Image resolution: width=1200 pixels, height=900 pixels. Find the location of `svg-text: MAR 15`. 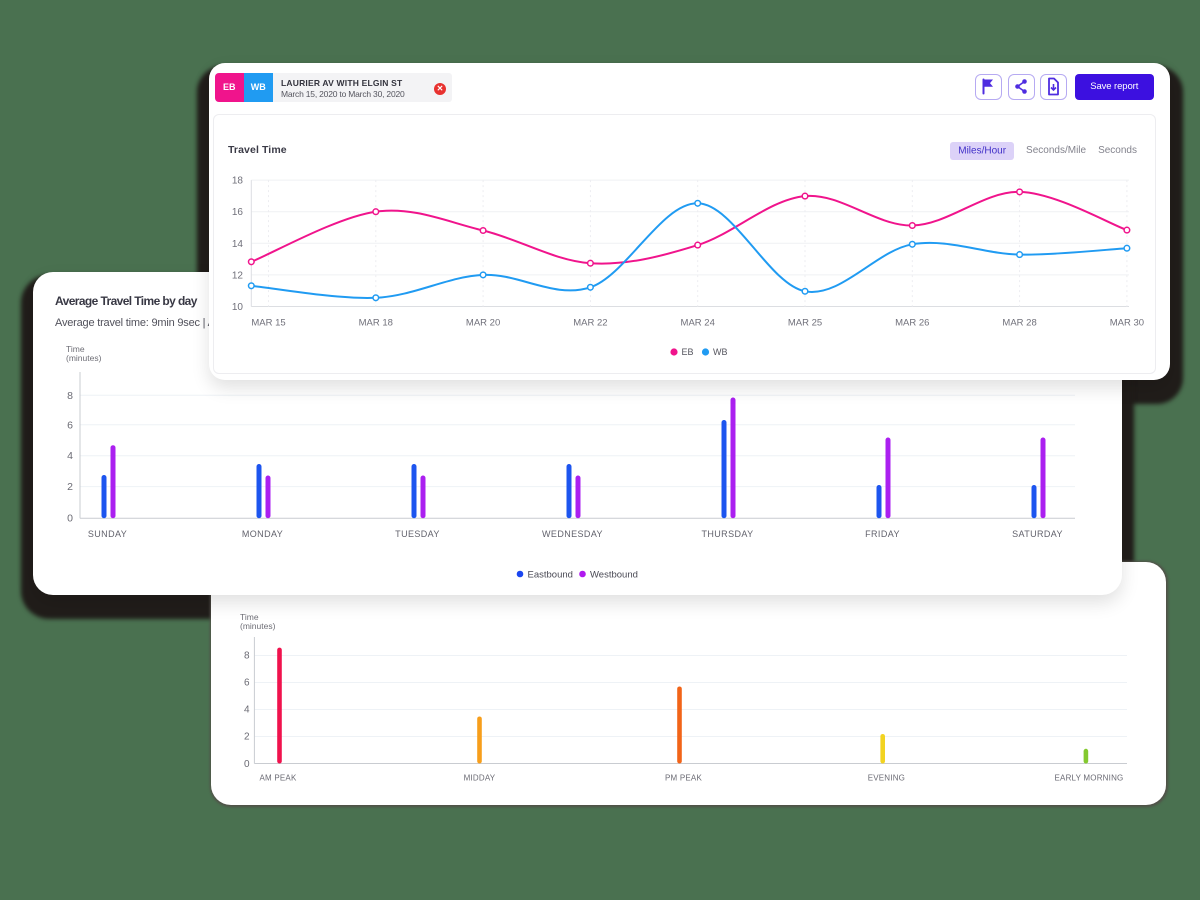

svg-text: MAR 15 is located at coordinates (268, 323).